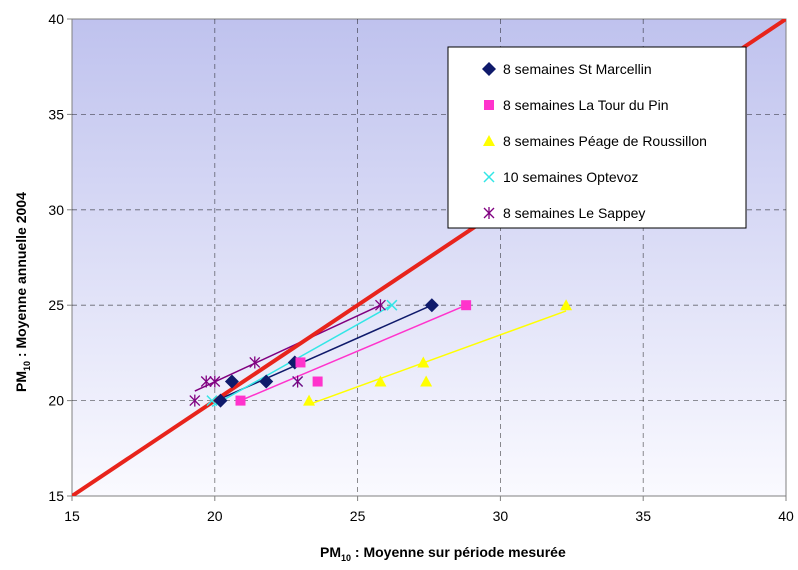 The width and height of the screenshot is (798, 570). Describe the element at coordinates (56, 305) in the screenshot. I see `y-tick-label: 25` at that location.